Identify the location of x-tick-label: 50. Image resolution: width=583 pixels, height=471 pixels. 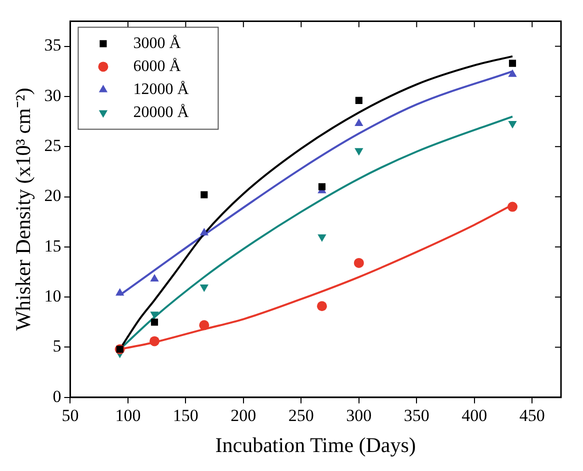
(70, 416).